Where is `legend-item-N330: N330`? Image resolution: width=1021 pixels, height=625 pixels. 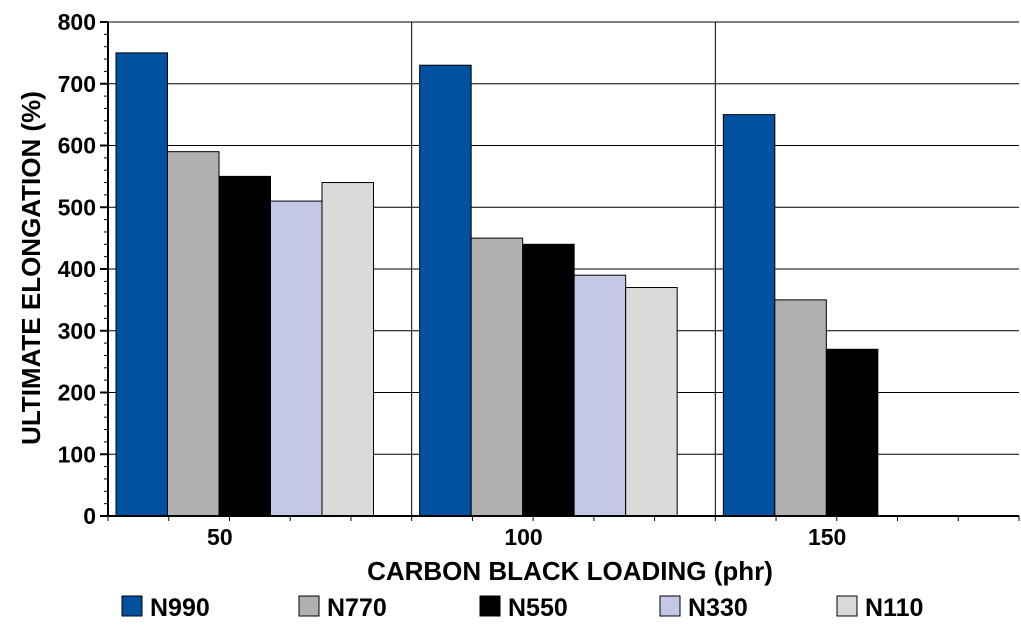
legend-item-N330: N330 is located at coordinates (703, 608).